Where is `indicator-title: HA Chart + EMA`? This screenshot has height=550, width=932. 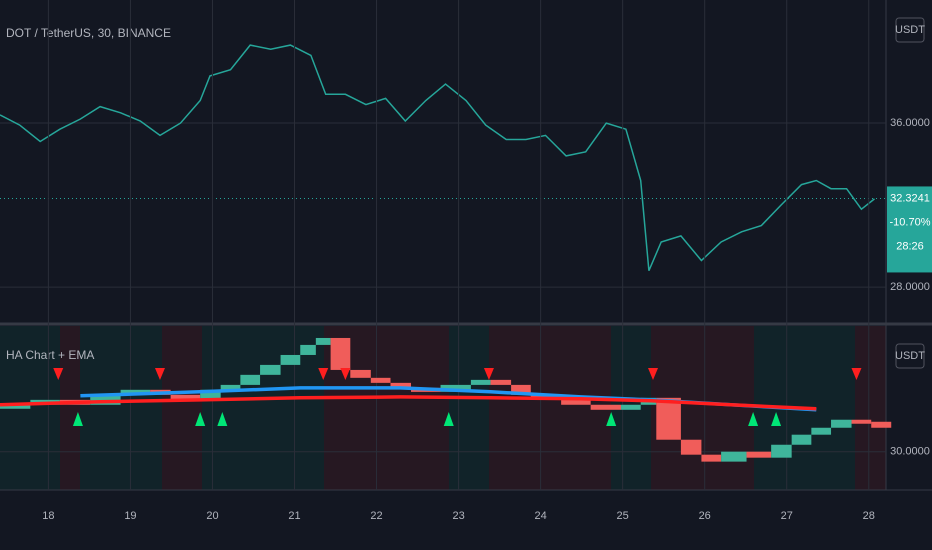 indicator-title: HA Chart + EMA is located at coordinates (50, 355).